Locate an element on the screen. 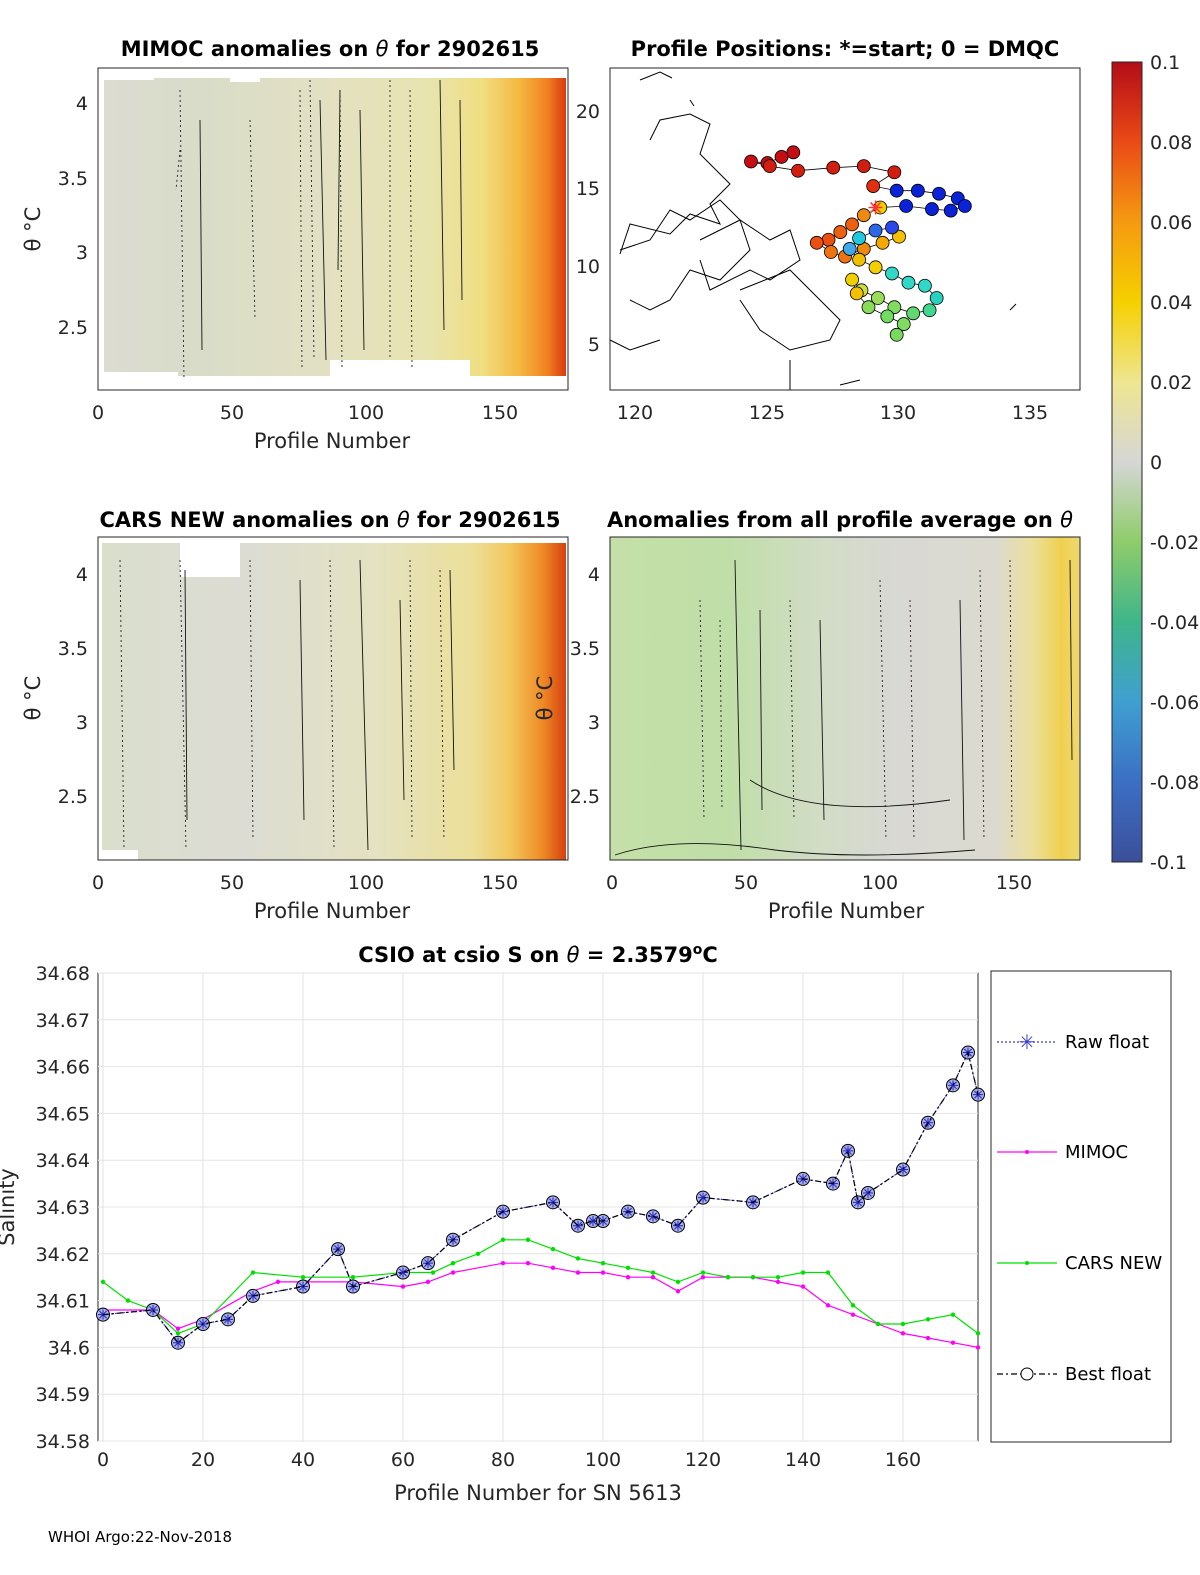  map-ytick: 20 is located at coordinates (588, 112).